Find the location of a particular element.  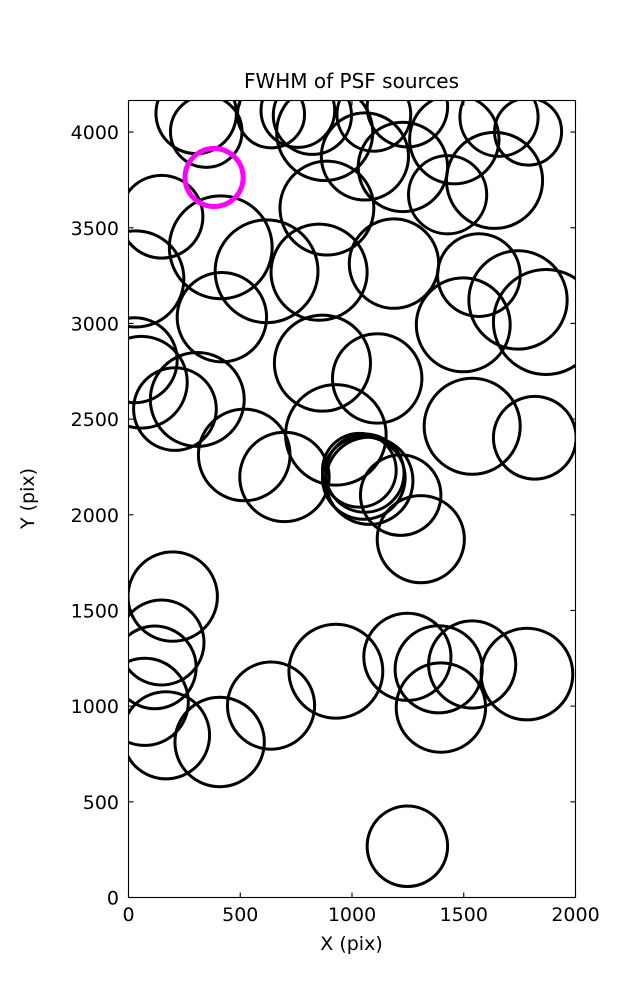

x-tick-label: 1500 is located at coordinates (464, 915).